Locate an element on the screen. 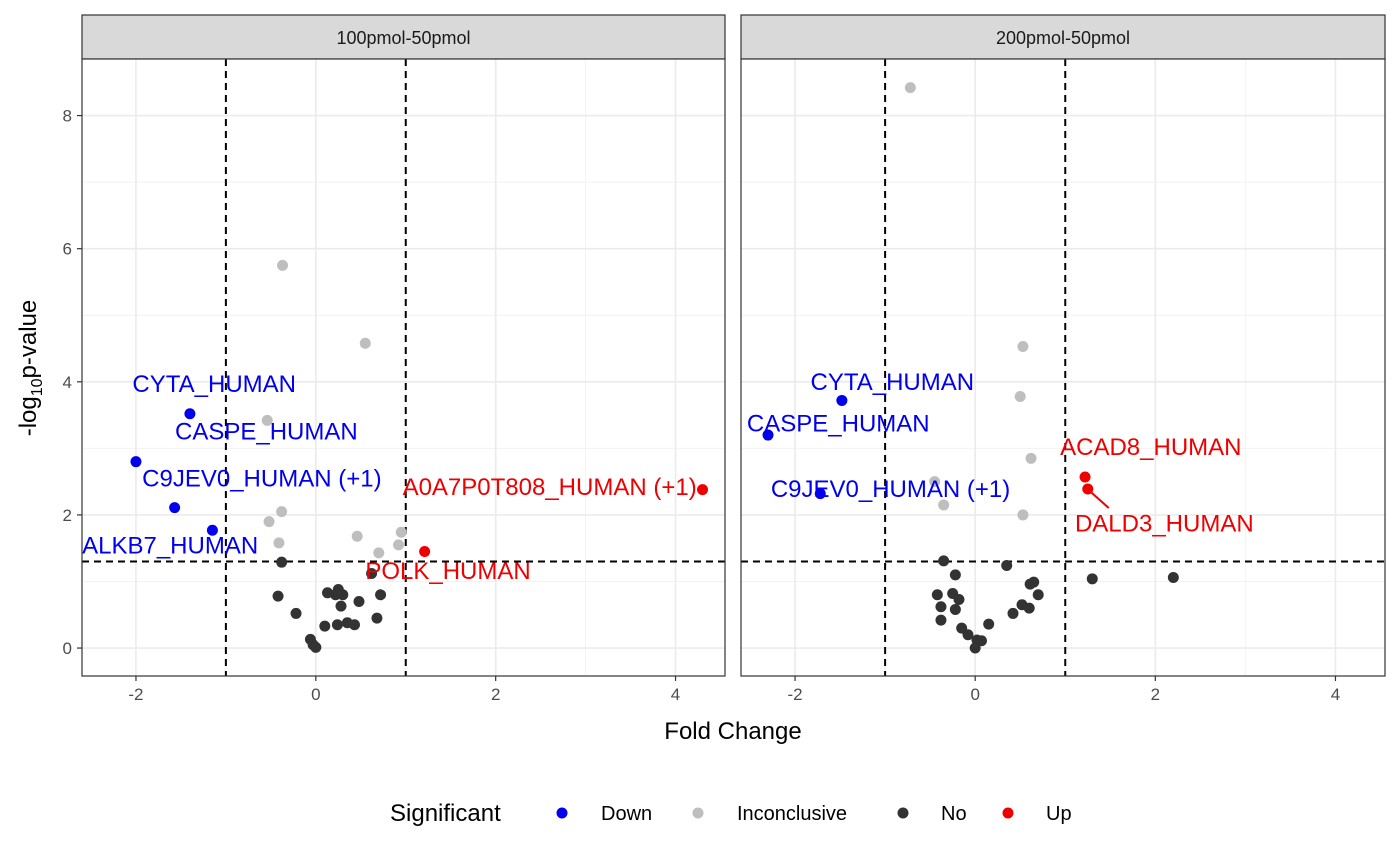  y-tick-label: 4 is located at coordinates (67, 382).